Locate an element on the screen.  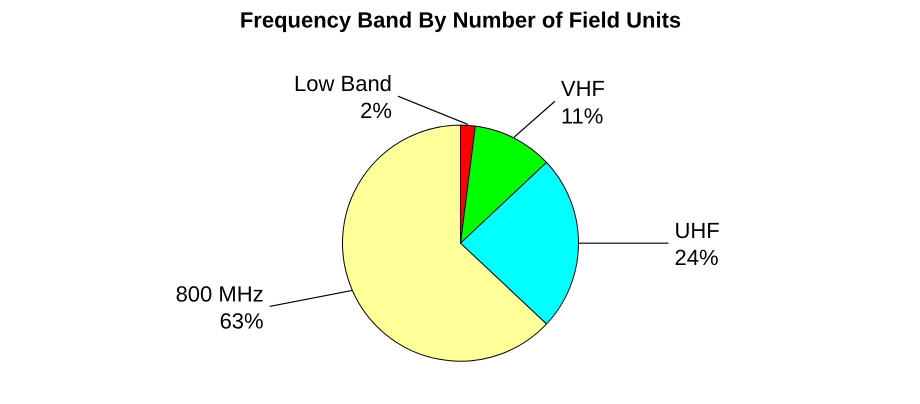
slice-label: VHF is located at coordinates (582, 89).